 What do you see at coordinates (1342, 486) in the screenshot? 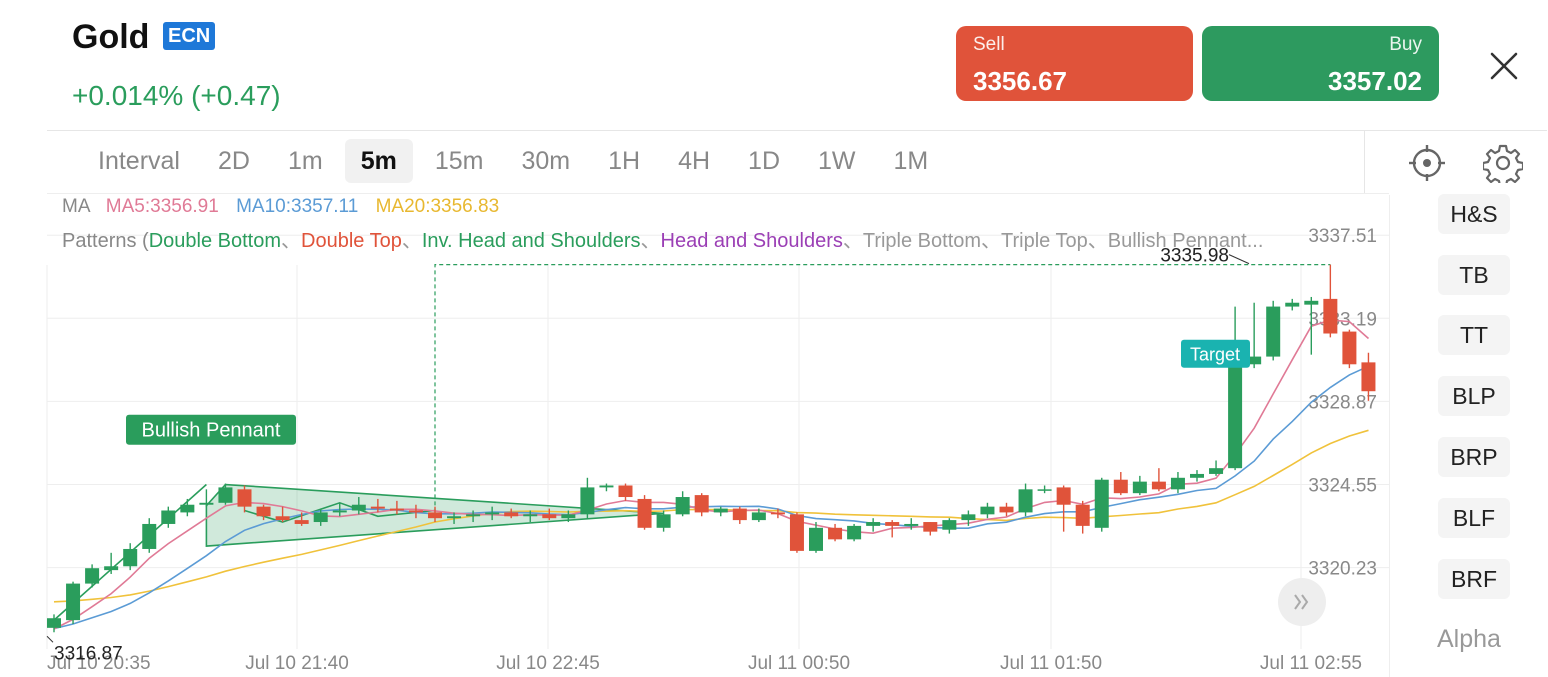
I see `y-tick-label: 3324.55` at bounding box center [1342, 486].